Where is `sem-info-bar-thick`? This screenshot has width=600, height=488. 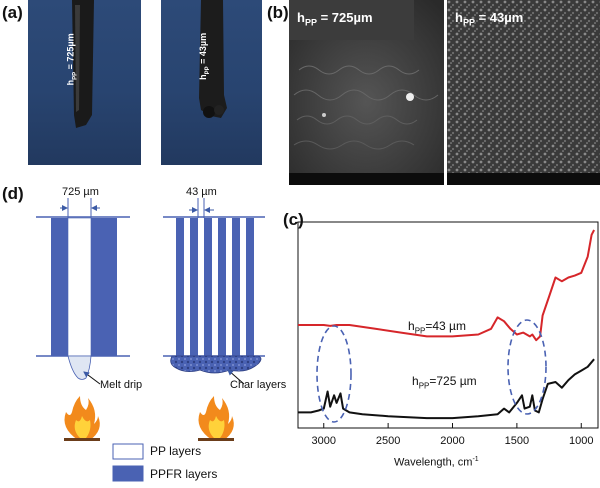 sem-info-bar-thick is located at coordinates (366, 179).